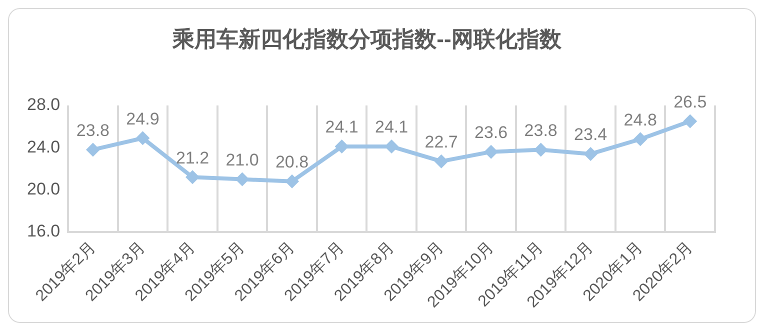  What do you see at coordinates (242, 160) in the screenshot?
I see `data-label: 21.0` at bounding box center [242, 160].